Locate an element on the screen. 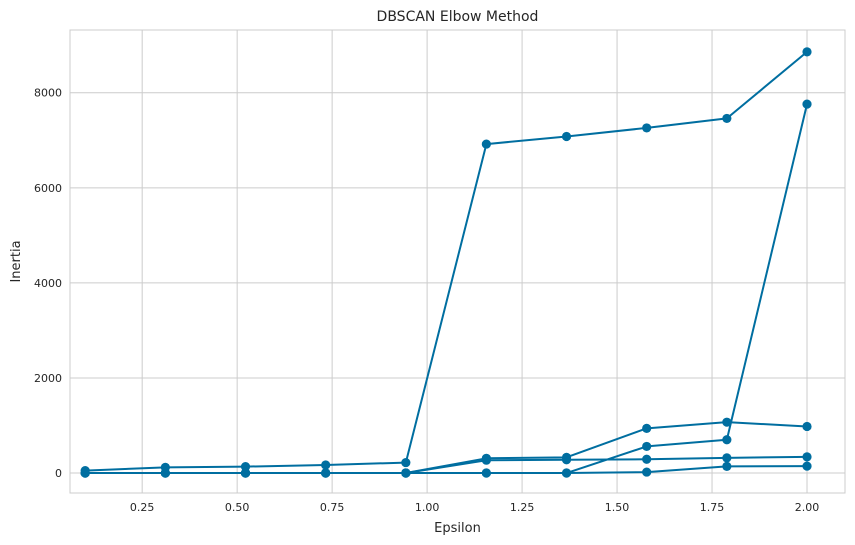 Image resolution: width=855 pixels, height=545 pixels. x-tick-label: 1.25 is located at coordinates (522, 507).